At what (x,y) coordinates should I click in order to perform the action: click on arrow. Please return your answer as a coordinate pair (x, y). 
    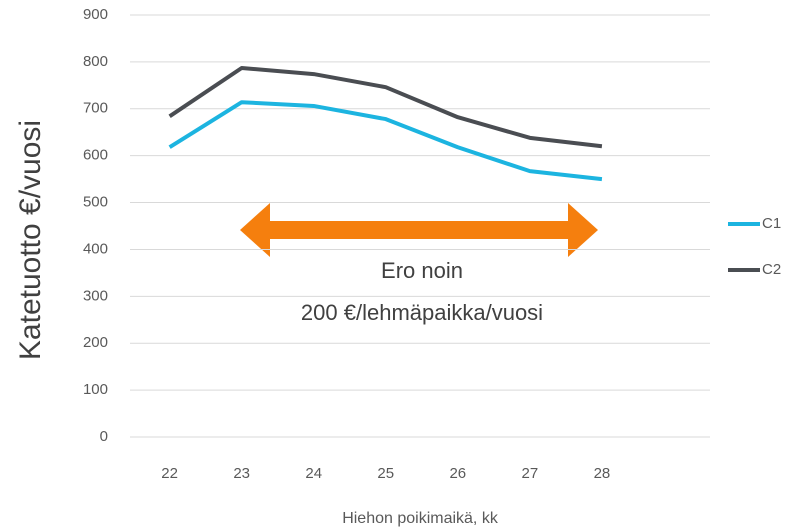
    Looking at the image, I should click on (419, 230).